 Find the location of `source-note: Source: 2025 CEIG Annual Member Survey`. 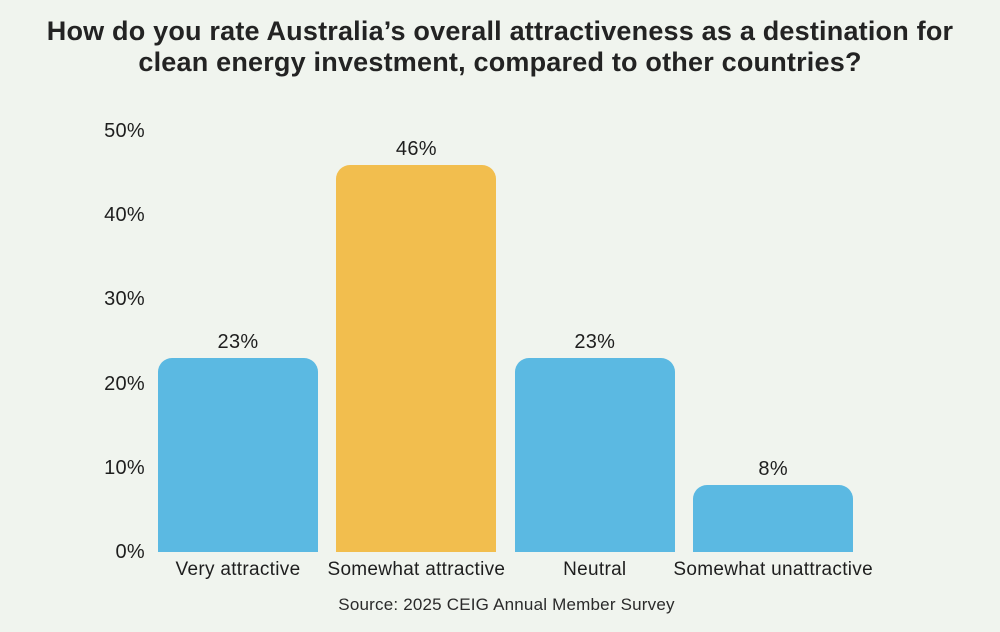

source-note: Source: 2025 CEIG Annual Member Survey is located at coordinates (506, 604).